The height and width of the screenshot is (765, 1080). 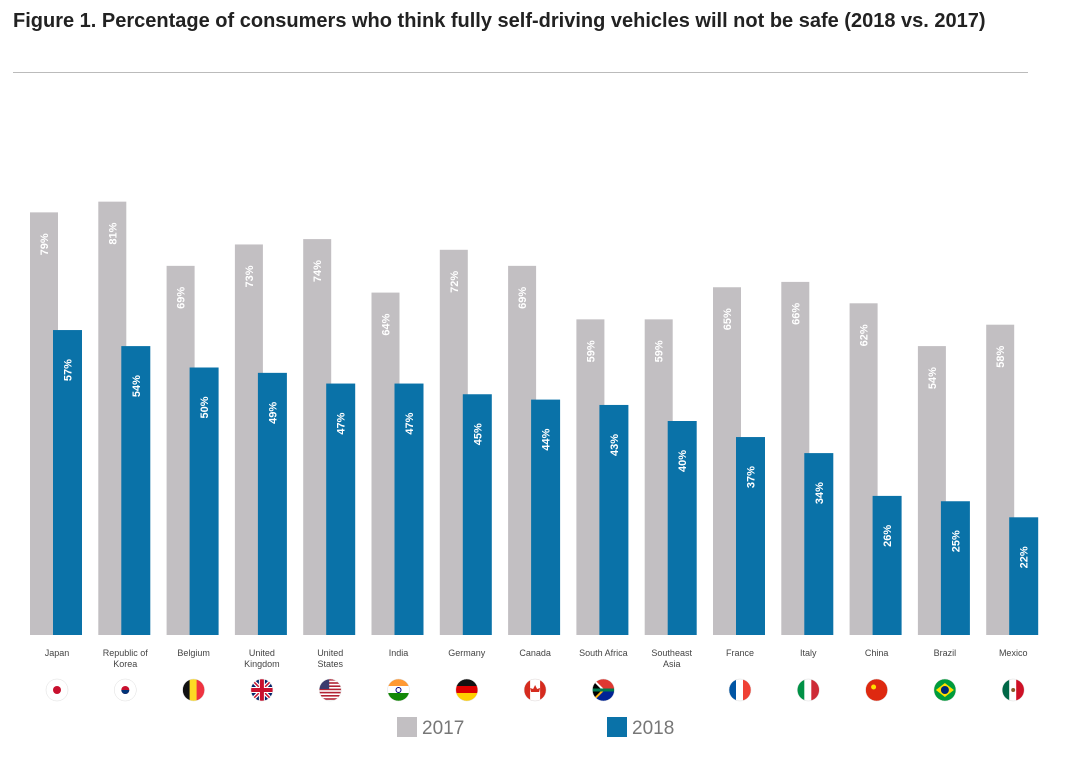 What do you see at coordinates (796, 314) in the screenshot?
I see `data-label: 66%` at bounding box center [796, 314].